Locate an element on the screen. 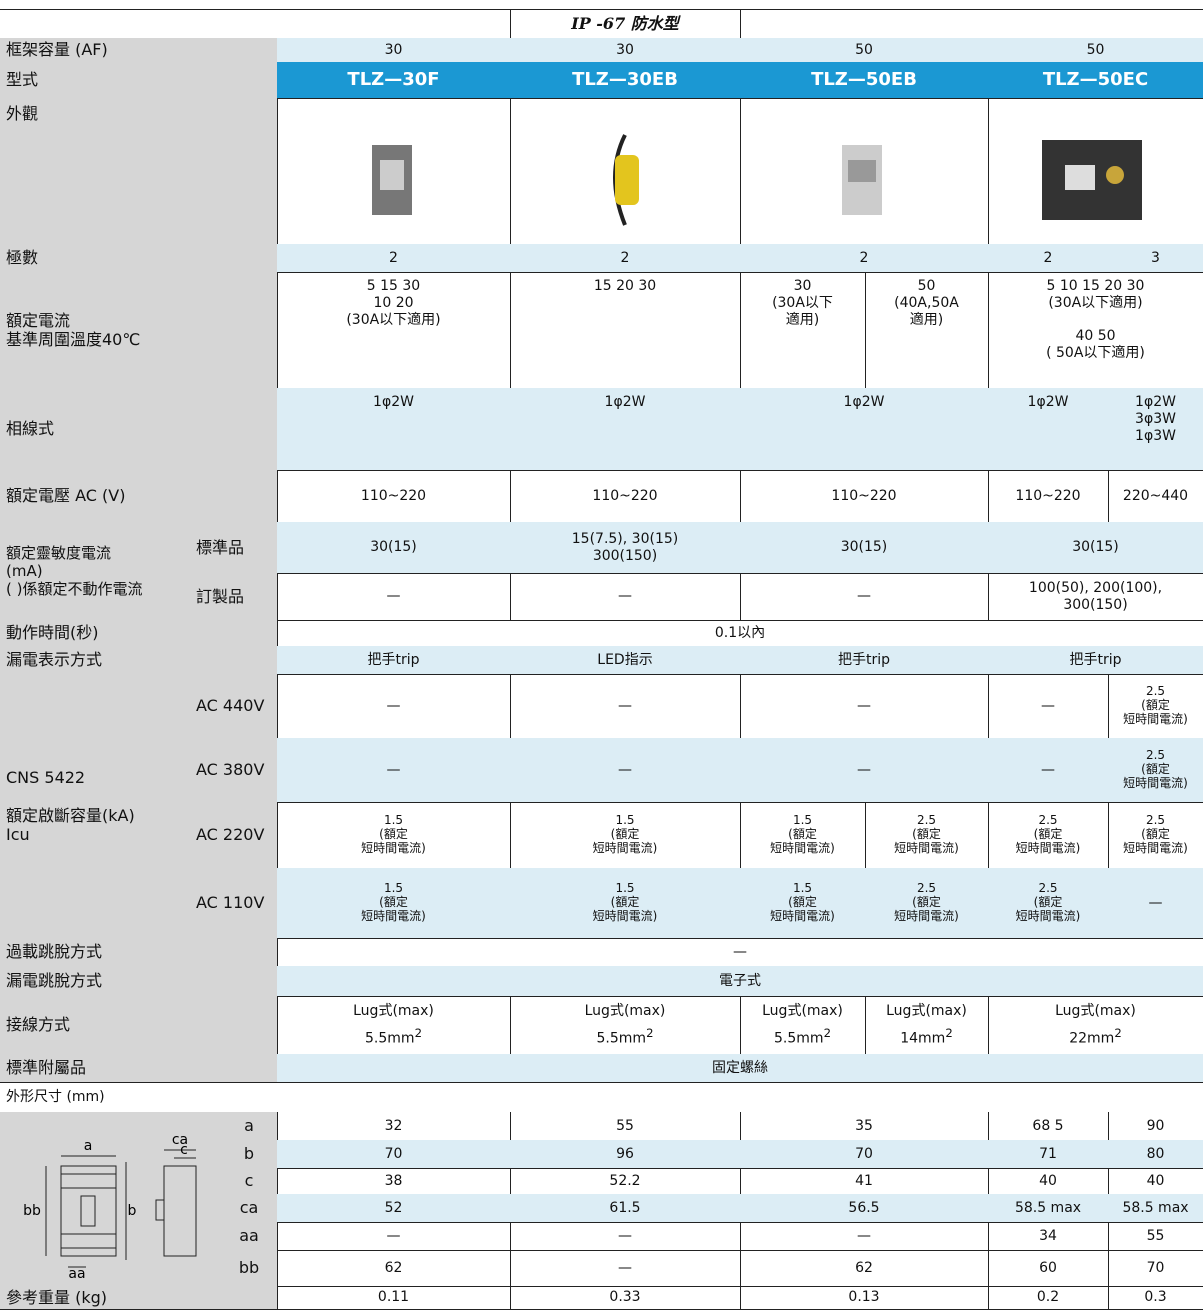  row-label: 接線方式 is located at coordinates (139, 1025).